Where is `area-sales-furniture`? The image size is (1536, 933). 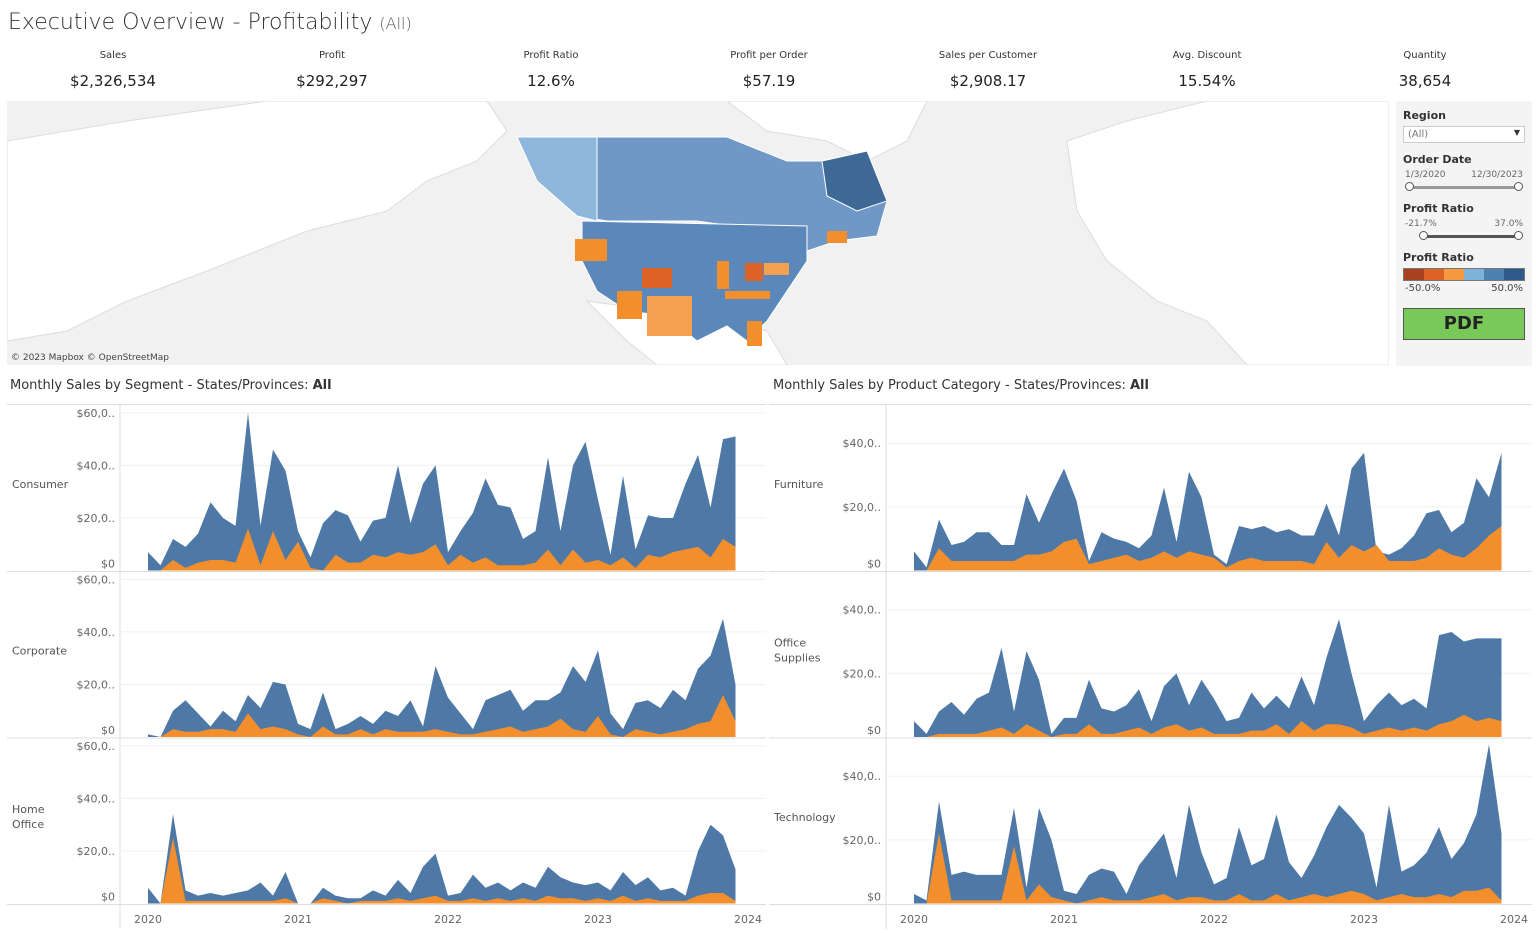
area-sales-furniture is located at coordinates (1208, 511).